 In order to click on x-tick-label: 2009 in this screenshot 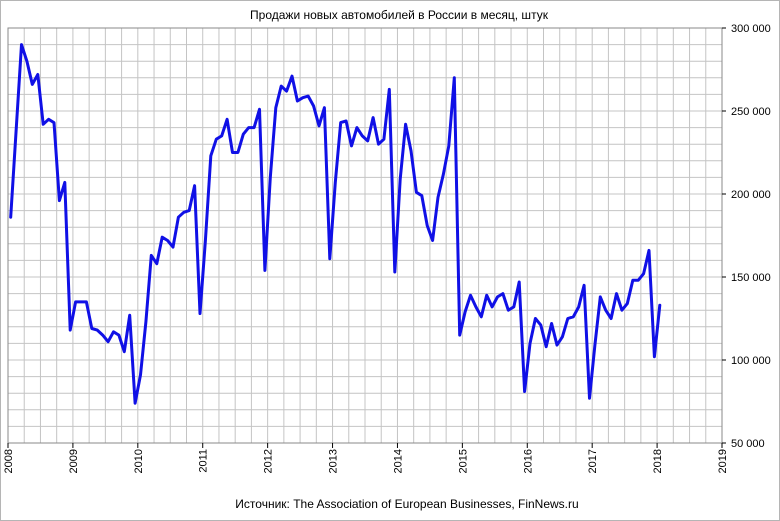, I will do `click(74, 461)`.